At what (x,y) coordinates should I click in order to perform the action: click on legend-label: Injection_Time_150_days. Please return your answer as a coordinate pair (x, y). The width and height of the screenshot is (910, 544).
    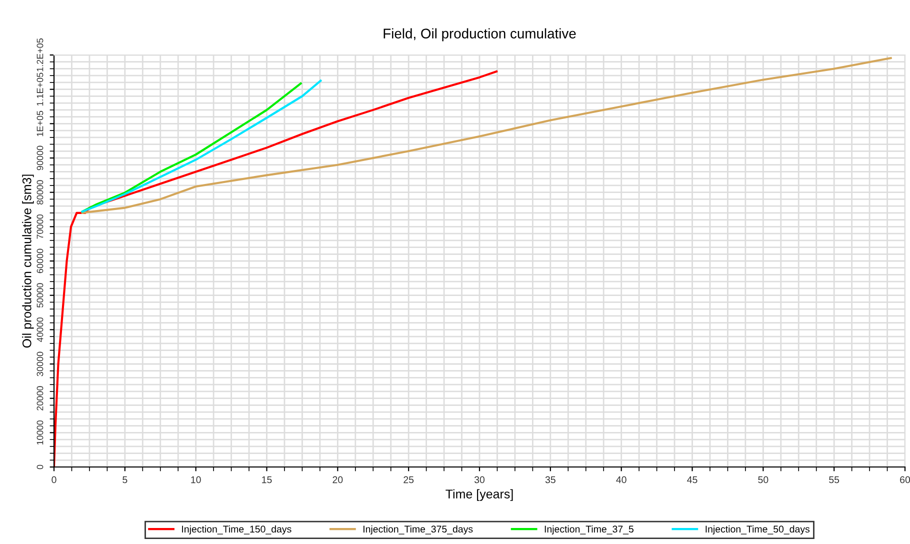
    Looking at the image, I should click on (237, 529).